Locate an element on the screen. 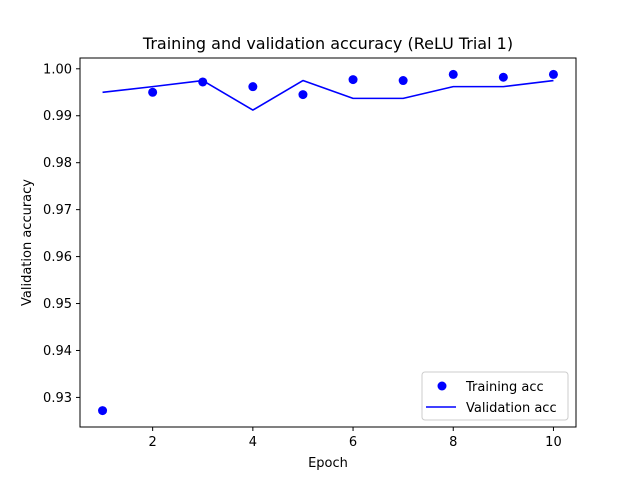 Image resolution: width=640 pixels, height=480 pixels. y-tick-label: 0.93 is located at coordinates (57, 398).